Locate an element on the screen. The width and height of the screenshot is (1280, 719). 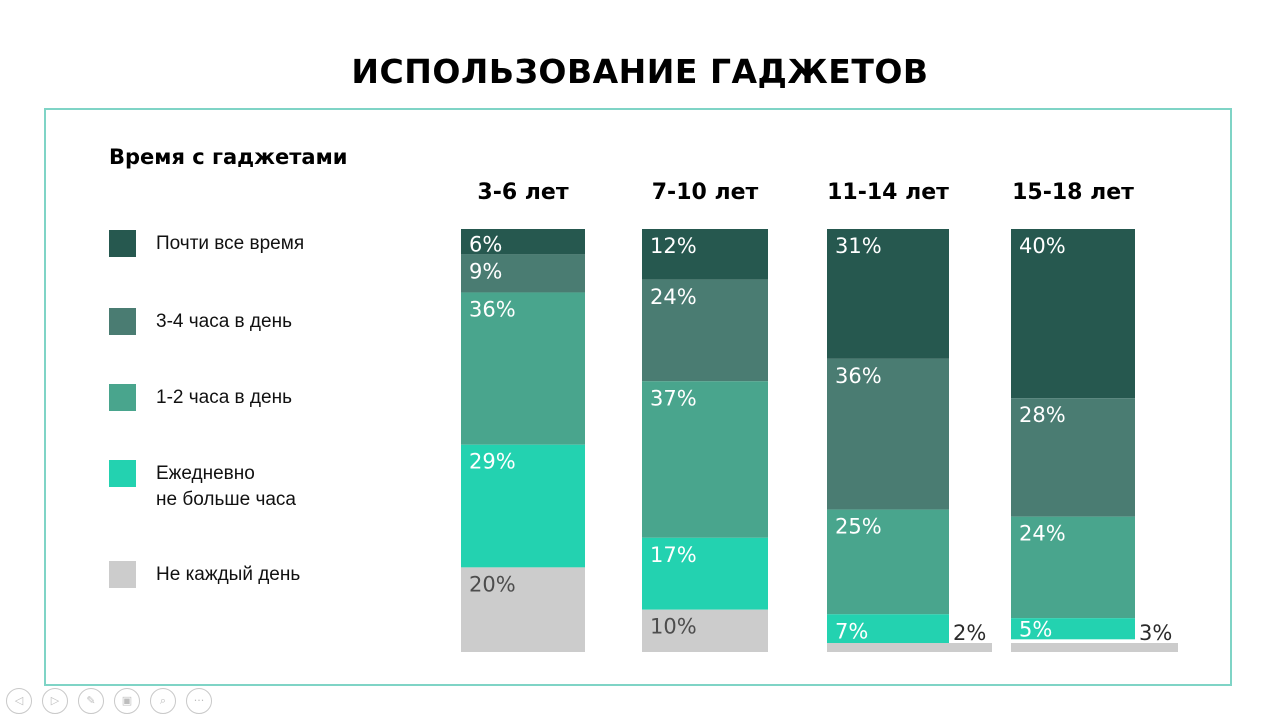
category-label-age-7-10: 7-10 лет is located at coordinates (705, 192).